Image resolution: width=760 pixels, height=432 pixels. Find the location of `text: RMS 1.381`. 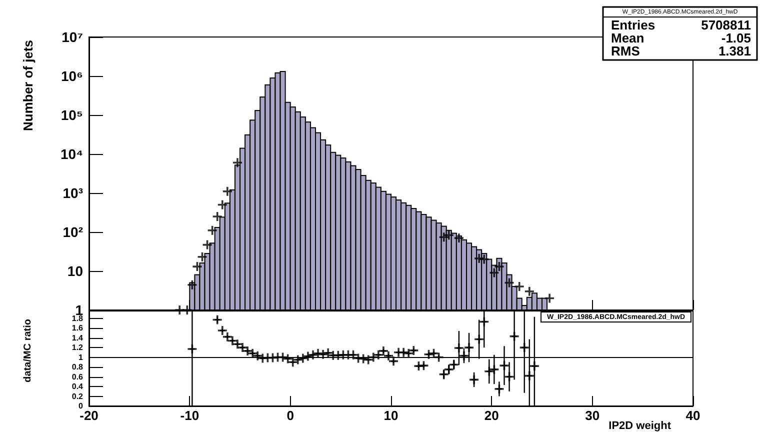

text: RMS 1.381 is located at coordinates (681, 51).